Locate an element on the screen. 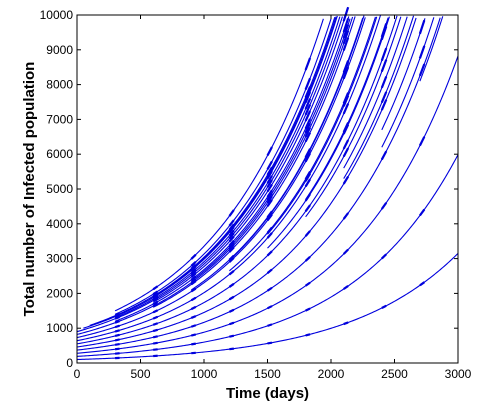  y-axis-label: Total number of Infected population is located at coordinates (29, 189).